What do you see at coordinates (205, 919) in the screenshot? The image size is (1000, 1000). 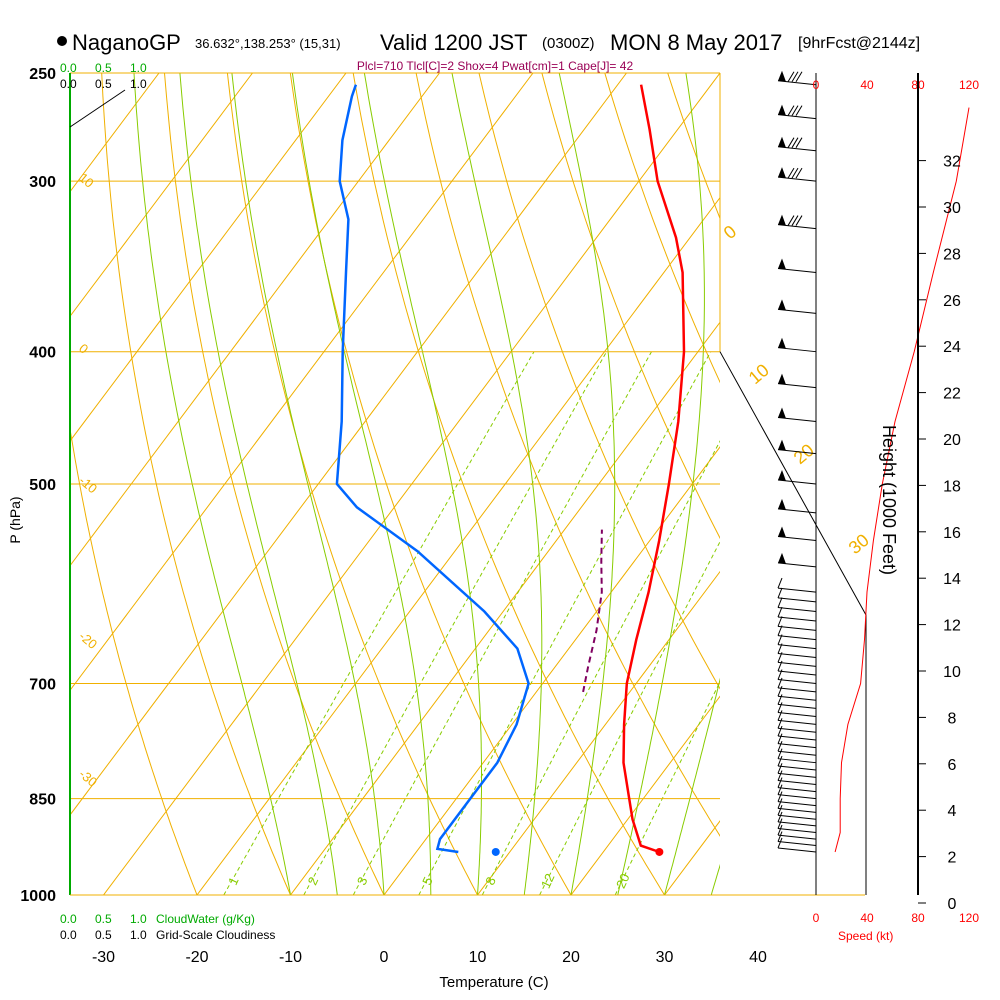 I see `cloudwater-legend-label: CloudWater (g/Kg)` at bounding box center [205, 919].